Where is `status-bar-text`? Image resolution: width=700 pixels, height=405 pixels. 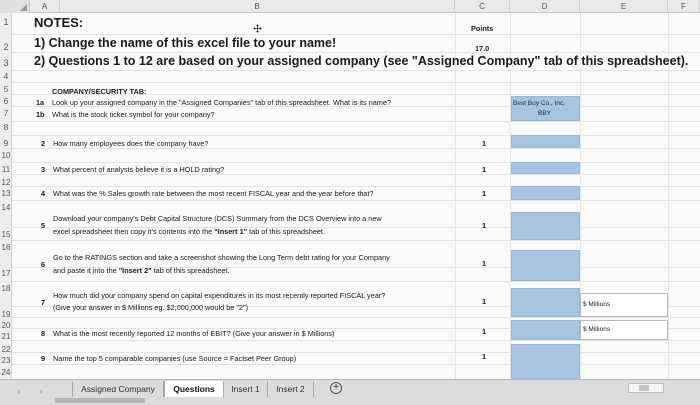
status-bar-text is located at coordinates (100, 400).